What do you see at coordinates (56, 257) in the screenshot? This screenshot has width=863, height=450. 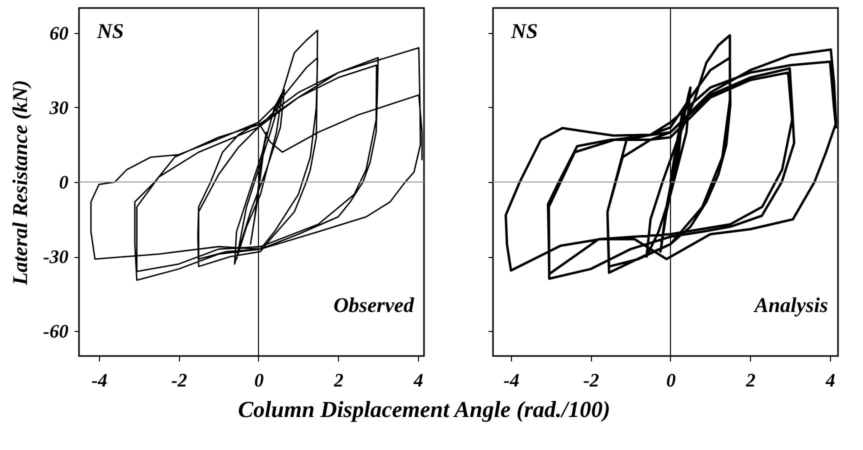 I see `y-tick-label: -30` at bounding box center [56, 257].